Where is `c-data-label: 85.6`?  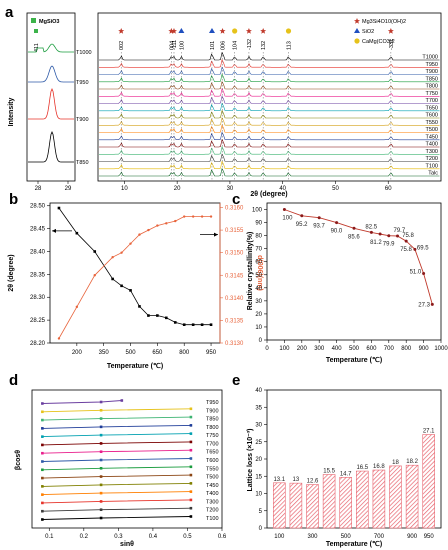
c-data-label: 85.6 is located at coordinates (354, 237).